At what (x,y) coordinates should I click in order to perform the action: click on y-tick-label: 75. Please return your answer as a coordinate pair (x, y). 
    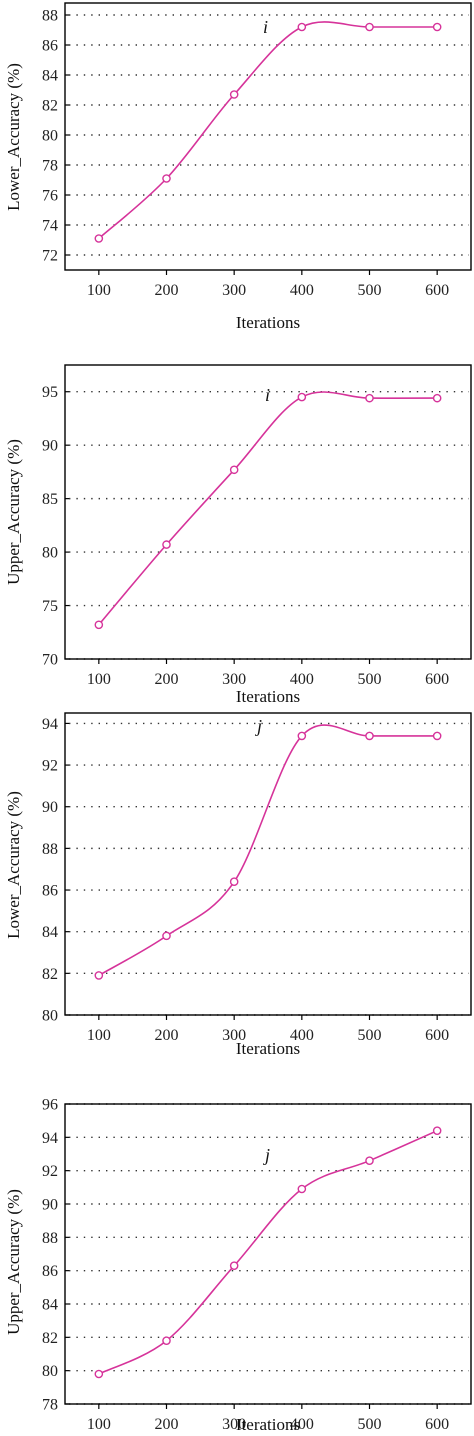
    Looking at the image, I should click on (50, 606).